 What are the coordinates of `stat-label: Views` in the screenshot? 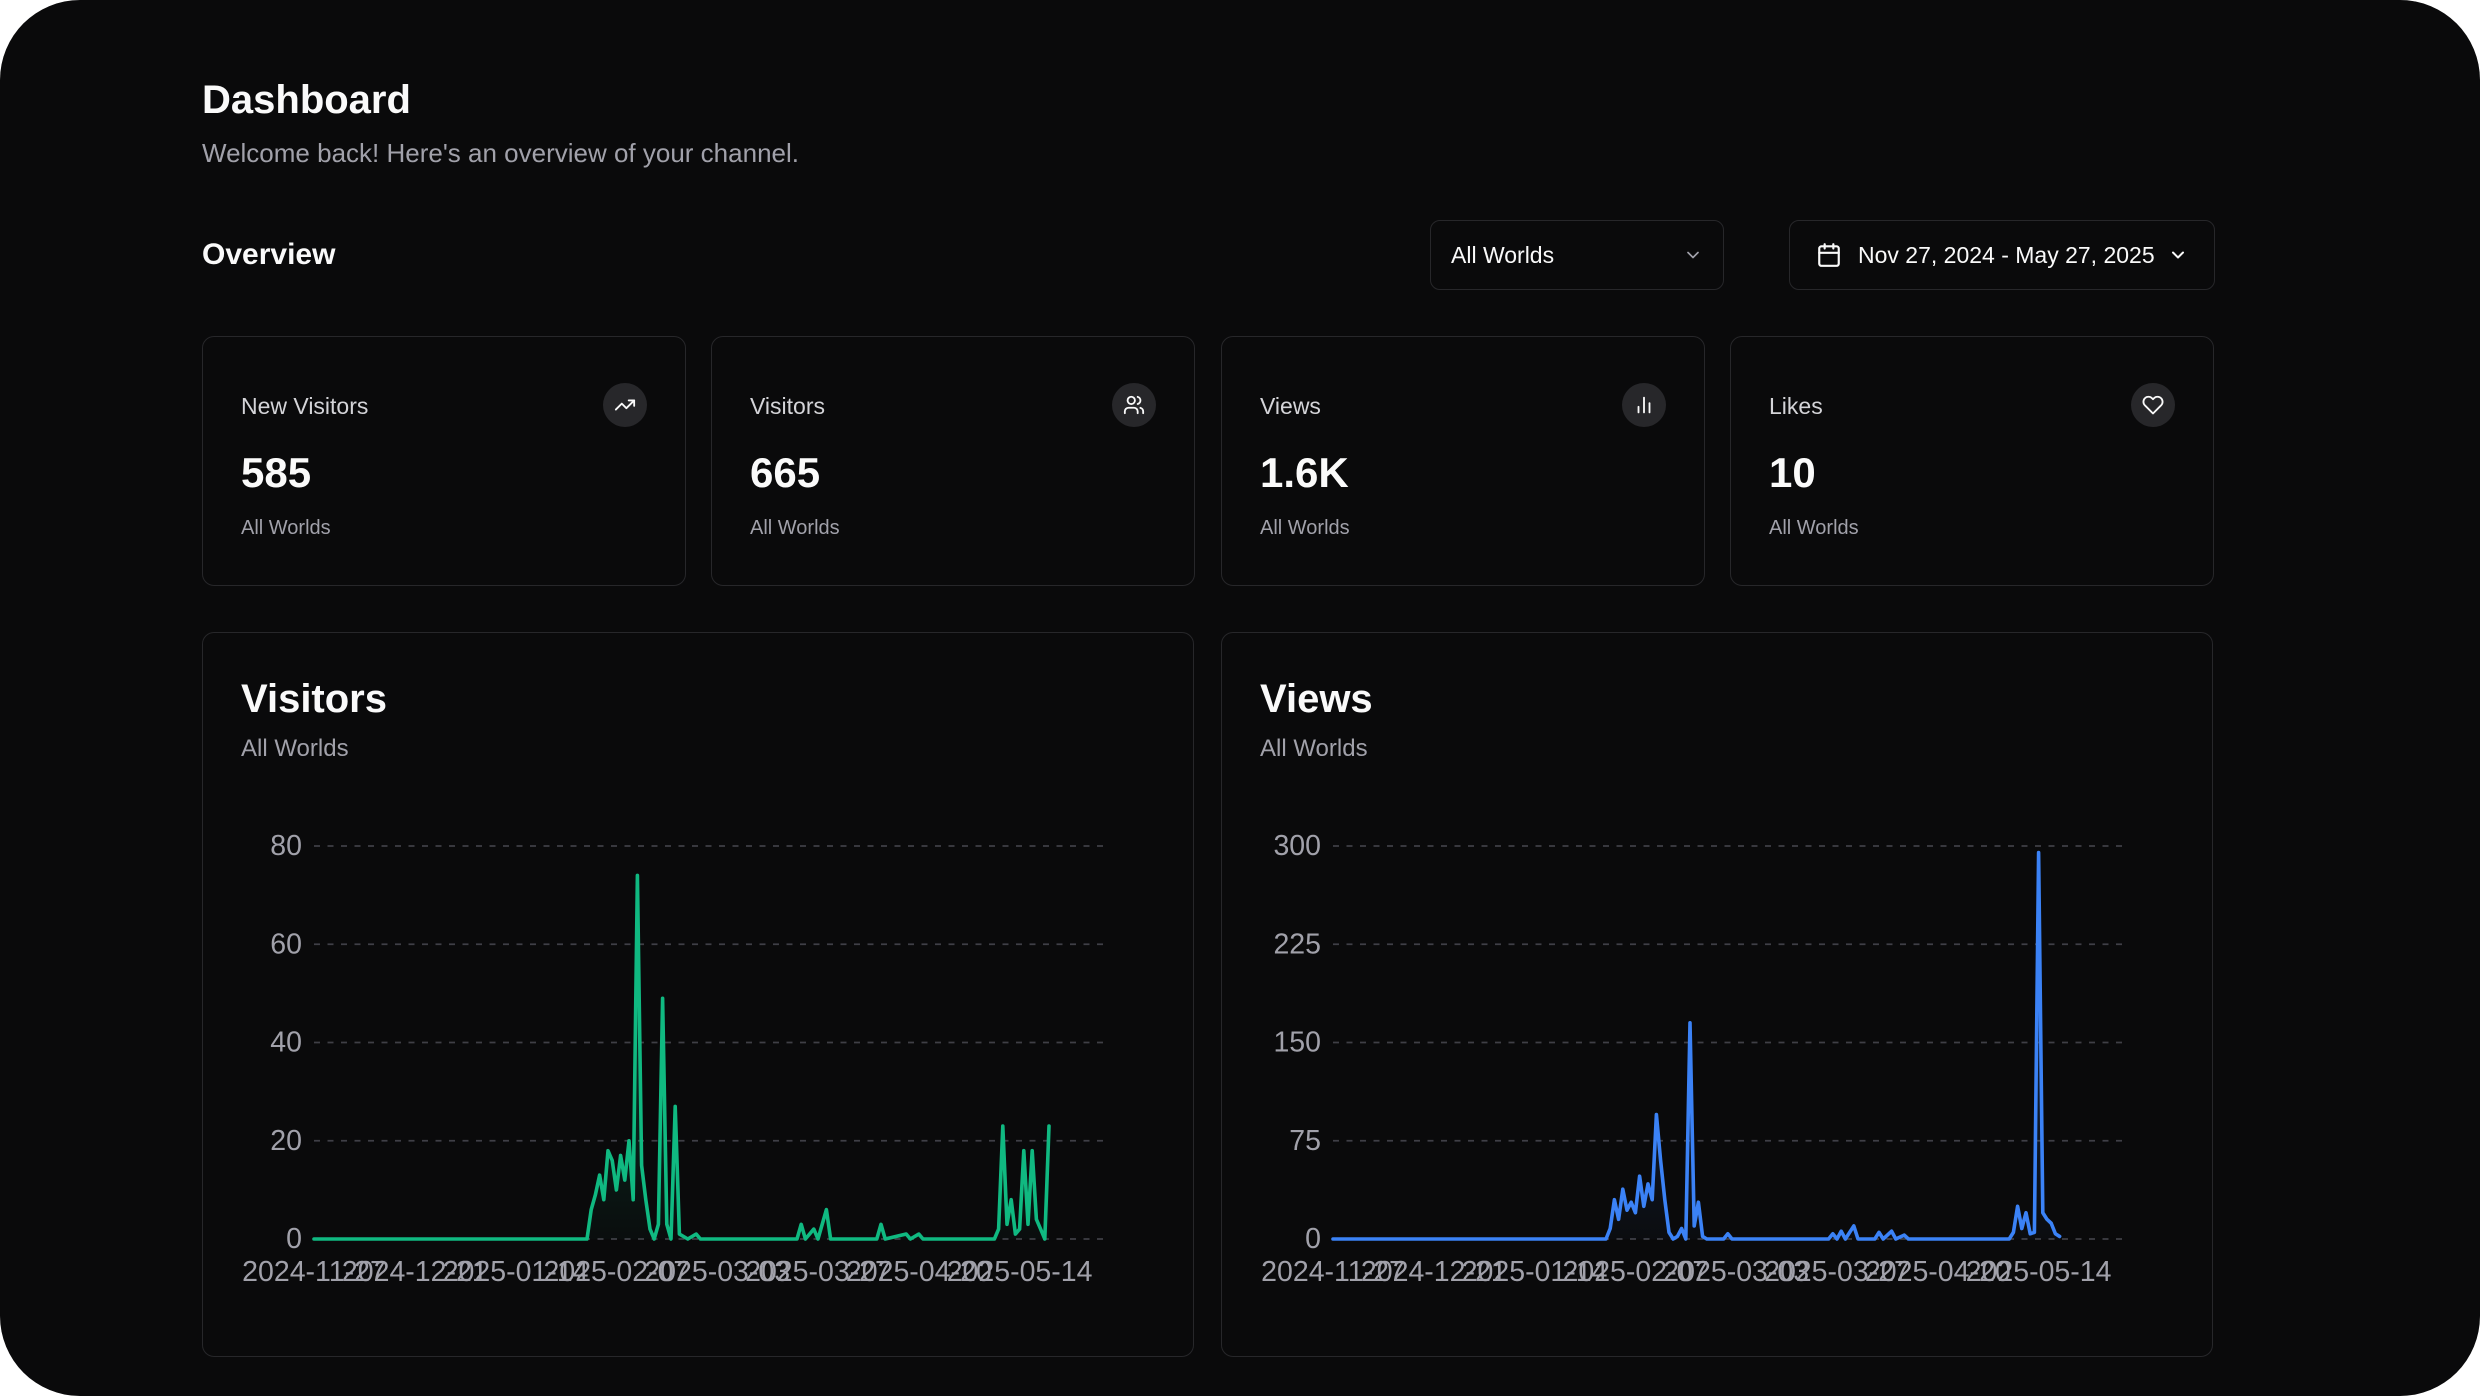 It's located at (1290, 406).